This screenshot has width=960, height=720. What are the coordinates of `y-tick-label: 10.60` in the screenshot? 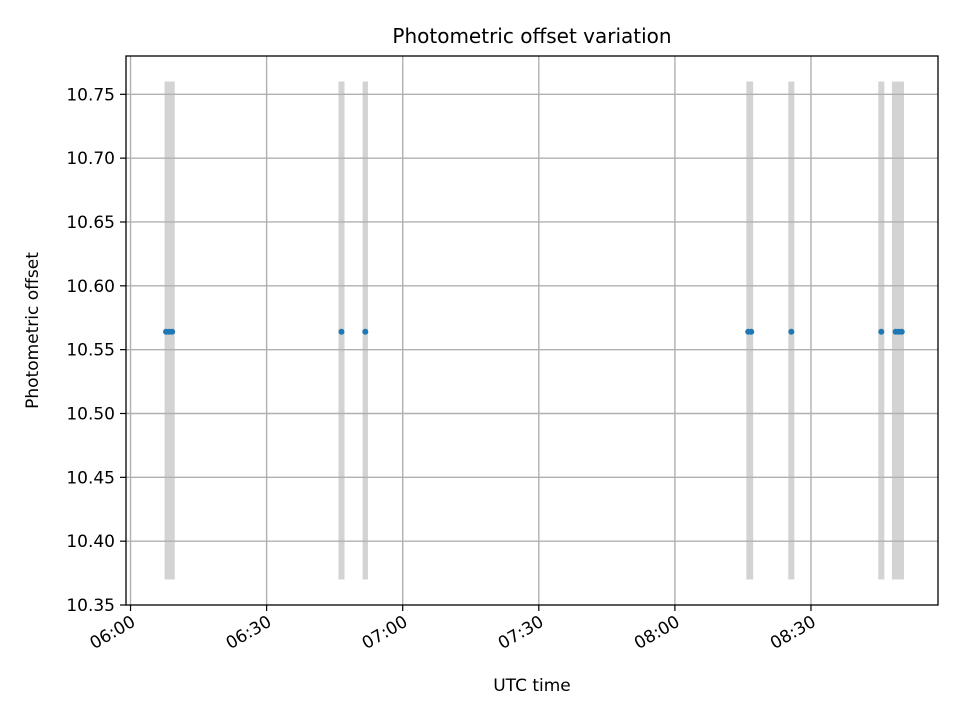 It's located at (90, 287).